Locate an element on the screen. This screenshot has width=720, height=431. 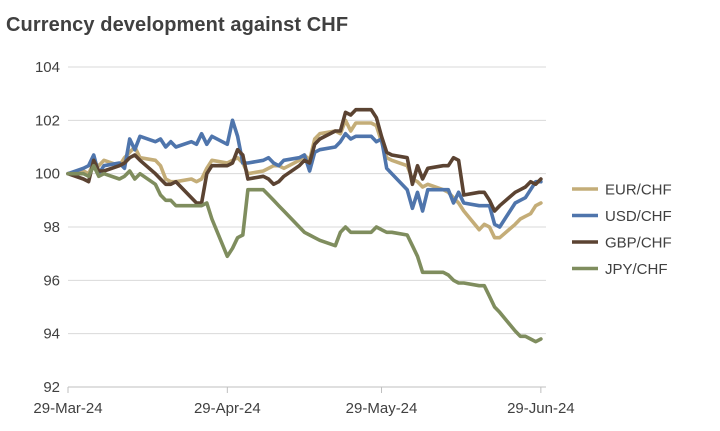
y-tick-label: 104 is located at coordinates (47, 67).